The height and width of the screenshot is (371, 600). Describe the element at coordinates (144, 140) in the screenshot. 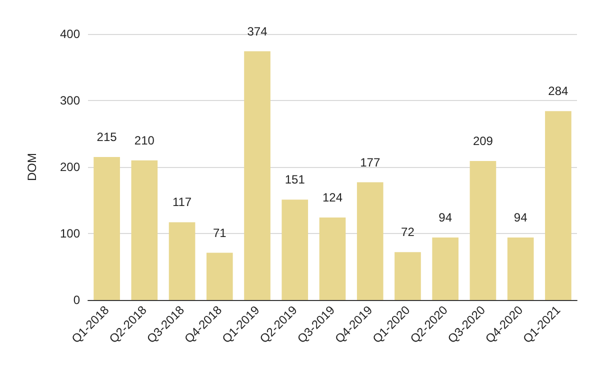

I see `data-label: 210` at that location.